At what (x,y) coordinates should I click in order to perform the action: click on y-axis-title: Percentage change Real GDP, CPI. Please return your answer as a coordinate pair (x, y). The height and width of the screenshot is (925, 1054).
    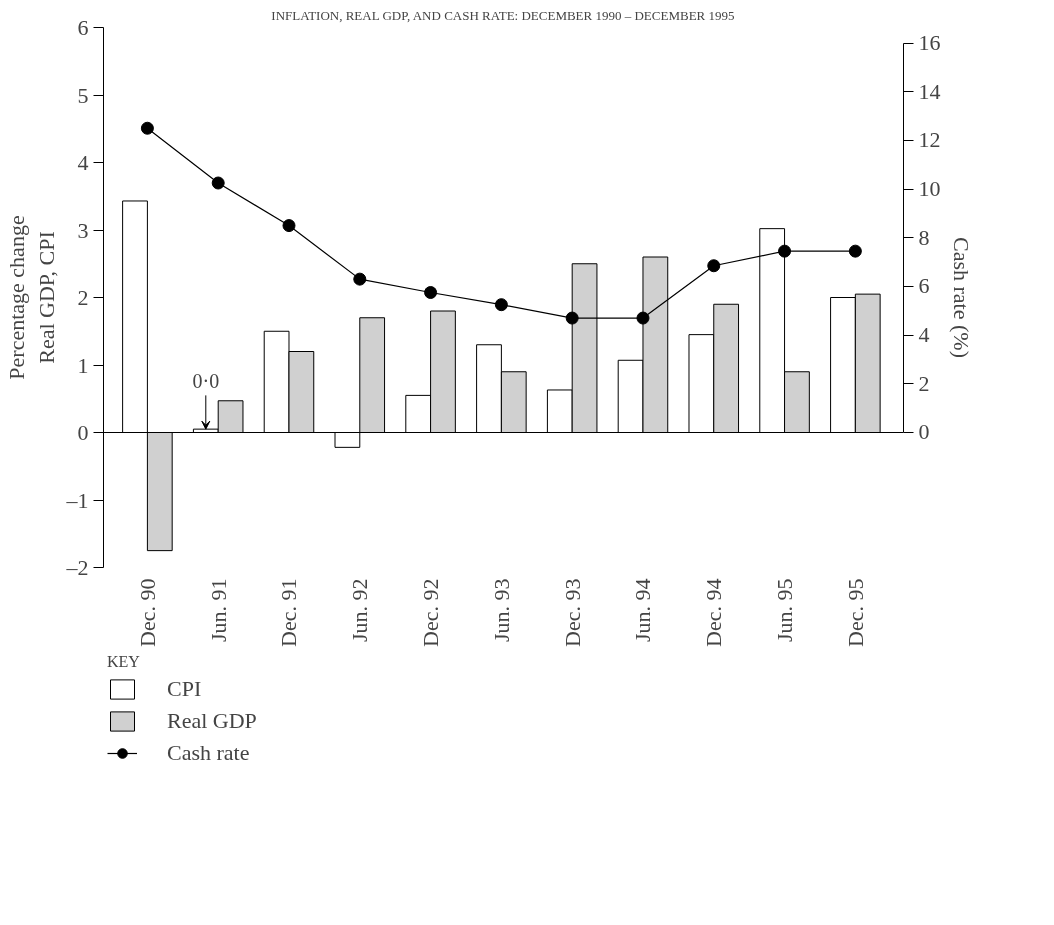
    Looking at the image, I should click on (31, 297).